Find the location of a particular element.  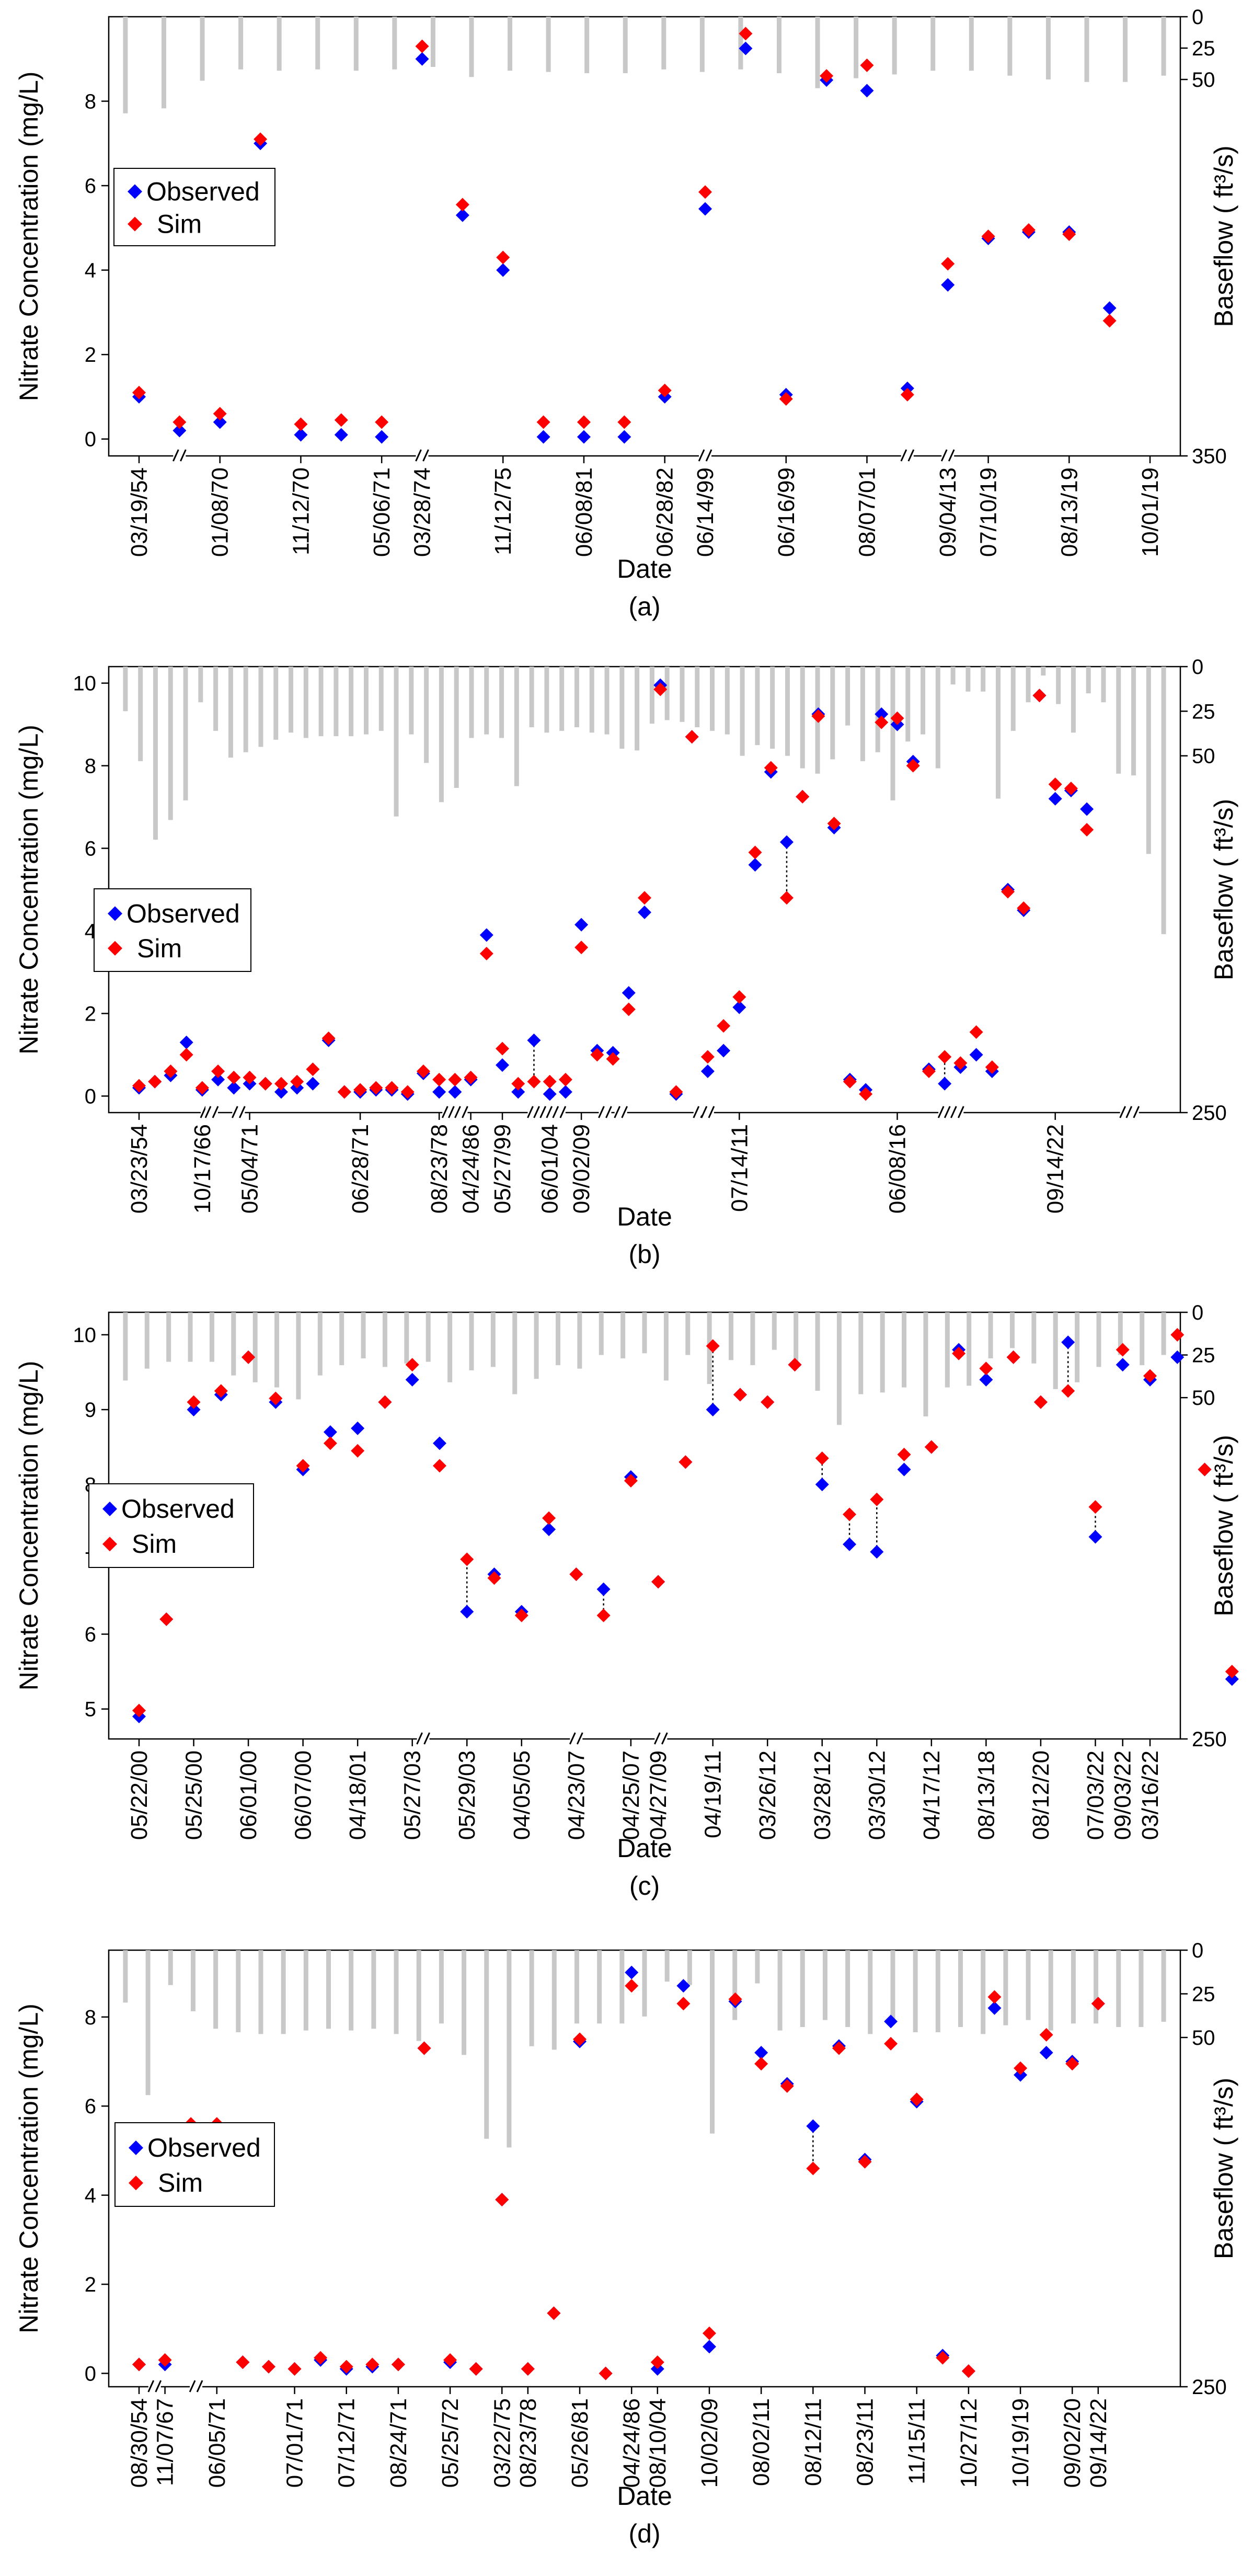

x-tick-label: 04/23/07 is located at coordinates (577, 1795).